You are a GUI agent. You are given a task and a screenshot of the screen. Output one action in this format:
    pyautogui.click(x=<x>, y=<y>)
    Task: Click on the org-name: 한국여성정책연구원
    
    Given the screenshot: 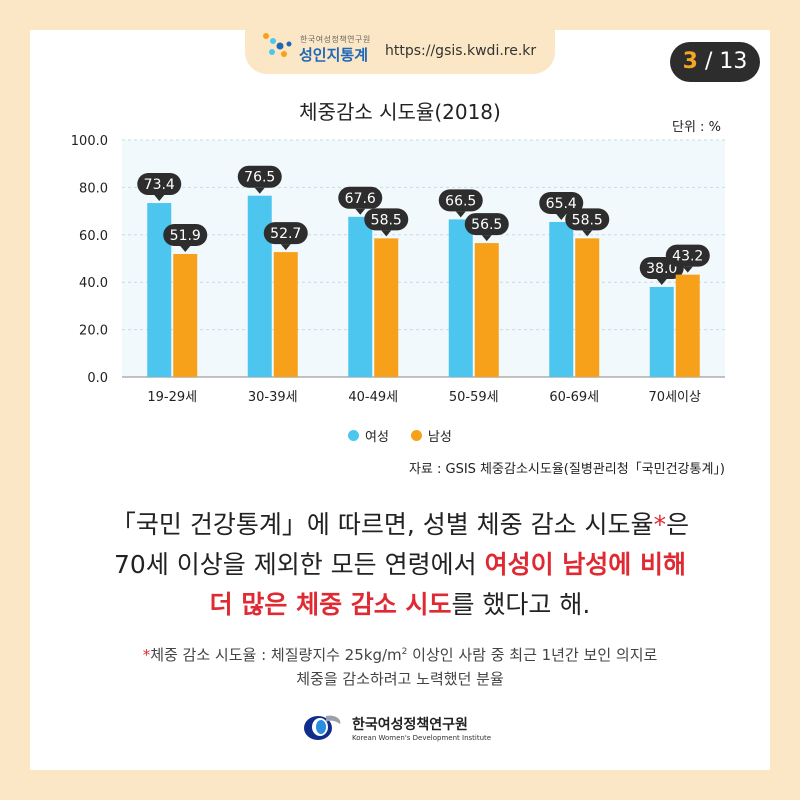 What is the action you would take?
    pyautogui.click(x=410, y=725)
    